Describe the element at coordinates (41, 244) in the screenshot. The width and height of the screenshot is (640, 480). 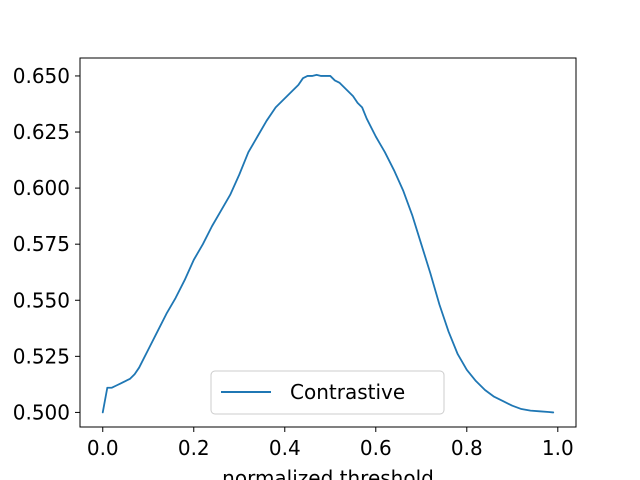
I see `y-tick-label: 0.575` at that location.